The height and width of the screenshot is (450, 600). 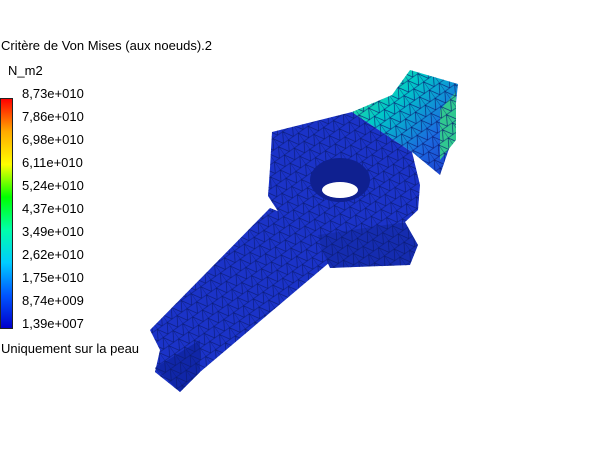 What do you see at coordinates (106, 45) in the screenshot?
I see `legend-title: Critère de Von Mises (aux noeuds).2` at bounding box center [106, 45].